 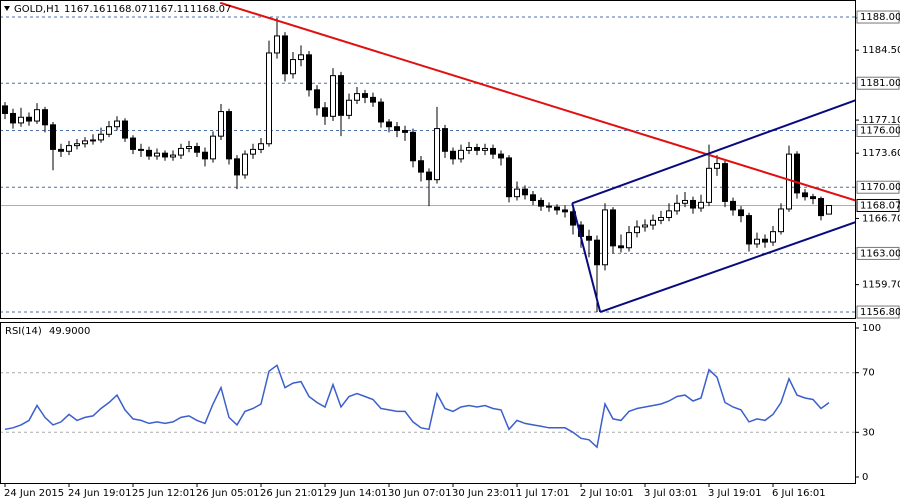 What do you see at coordinates (865, 477) in the screenshot?
I see `y-tick-label: 0` at bounding box center [865, 477].